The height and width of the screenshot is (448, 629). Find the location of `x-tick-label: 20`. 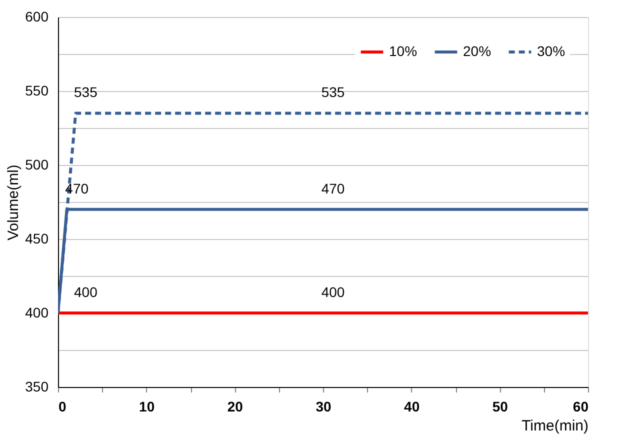

x-tick-label: 20 is located at coordinates (235, 406).